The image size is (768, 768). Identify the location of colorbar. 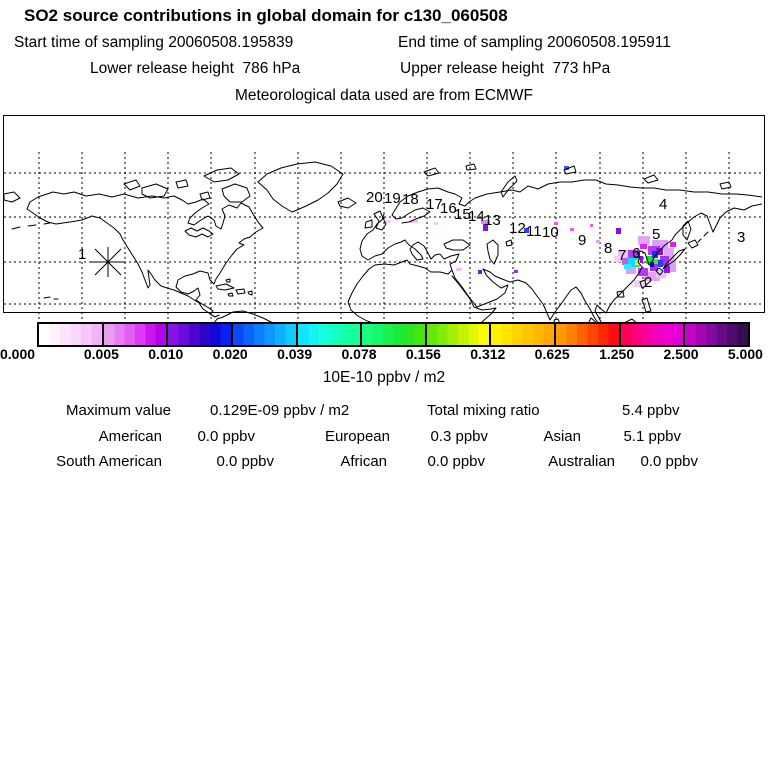
(393, 334).